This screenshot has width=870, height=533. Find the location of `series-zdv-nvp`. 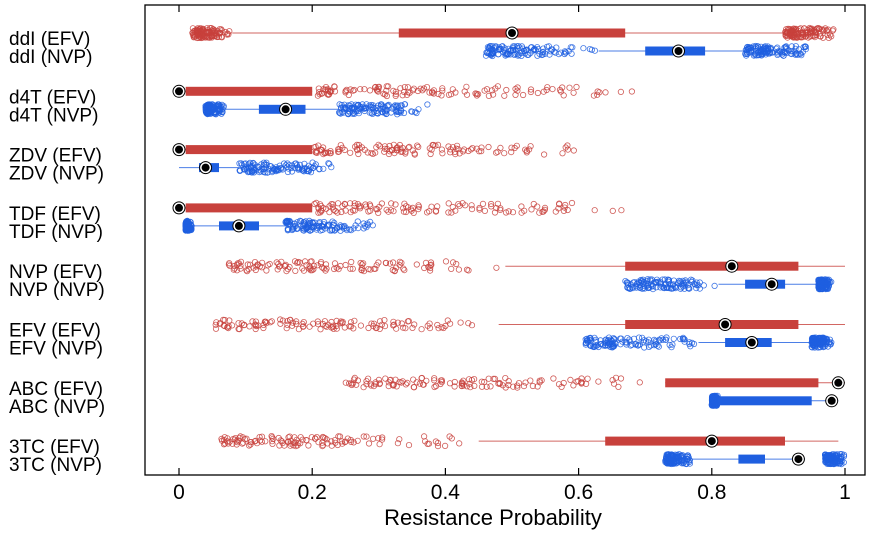

series-zdv-nvp is located at coordinates (257, 167).